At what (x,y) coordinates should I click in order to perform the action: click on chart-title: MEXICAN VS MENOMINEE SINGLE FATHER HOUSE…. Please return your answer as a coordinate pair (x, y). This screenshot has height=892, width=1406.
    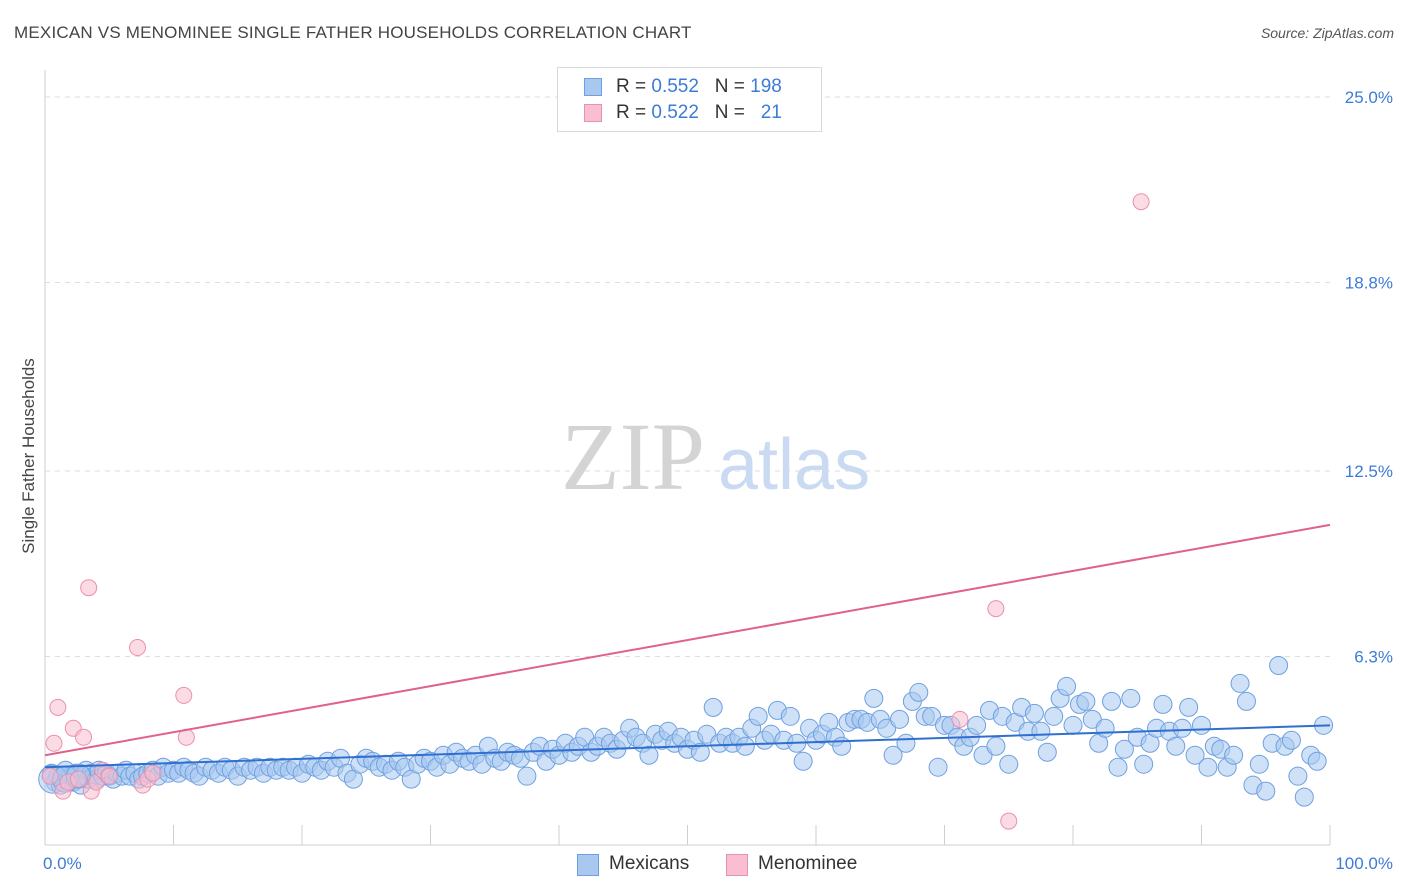
    Looking at the image, I should click on (353, 32).